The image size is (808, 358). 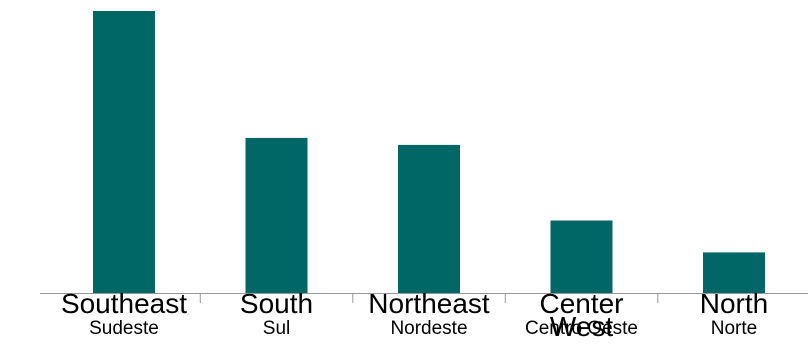 I want to click on x-axis, so click(x=424, y=298).